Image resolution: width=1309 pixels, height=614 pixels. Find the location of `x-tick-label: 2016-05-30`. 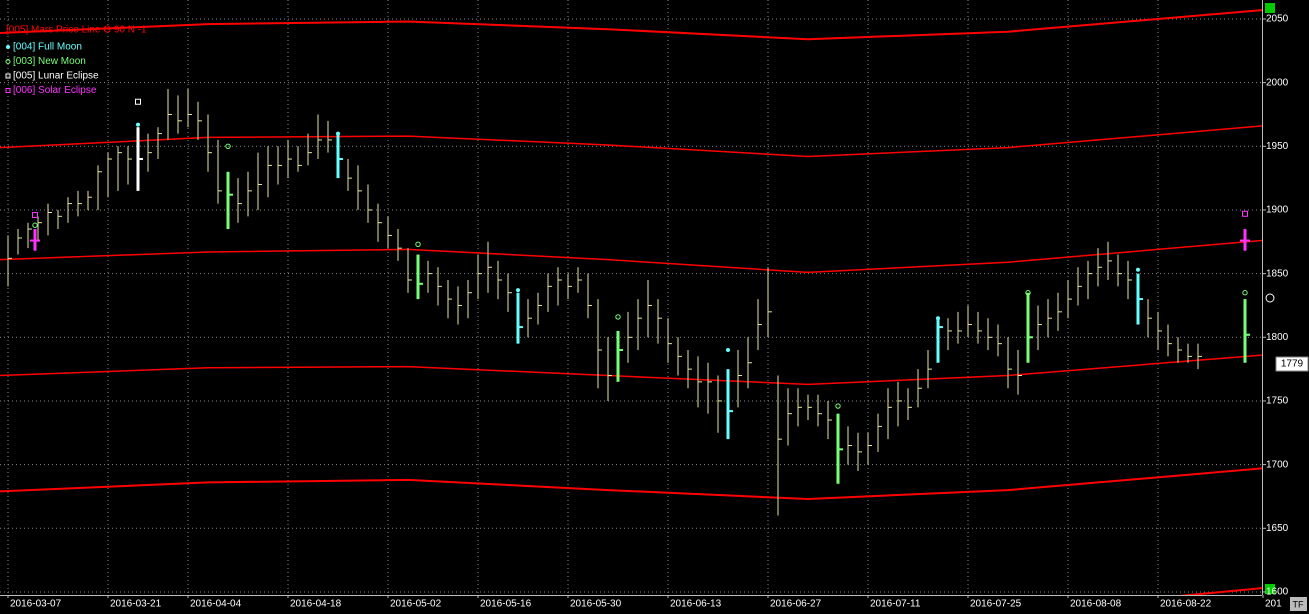

x-tick-label: 2016-05-30 is located at coordinates (596, 604).